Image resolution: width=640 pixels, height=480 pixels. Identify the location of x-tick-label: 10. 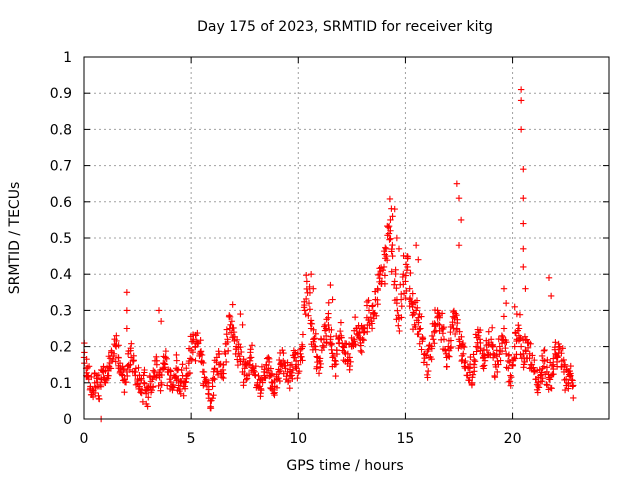
(298, 439).